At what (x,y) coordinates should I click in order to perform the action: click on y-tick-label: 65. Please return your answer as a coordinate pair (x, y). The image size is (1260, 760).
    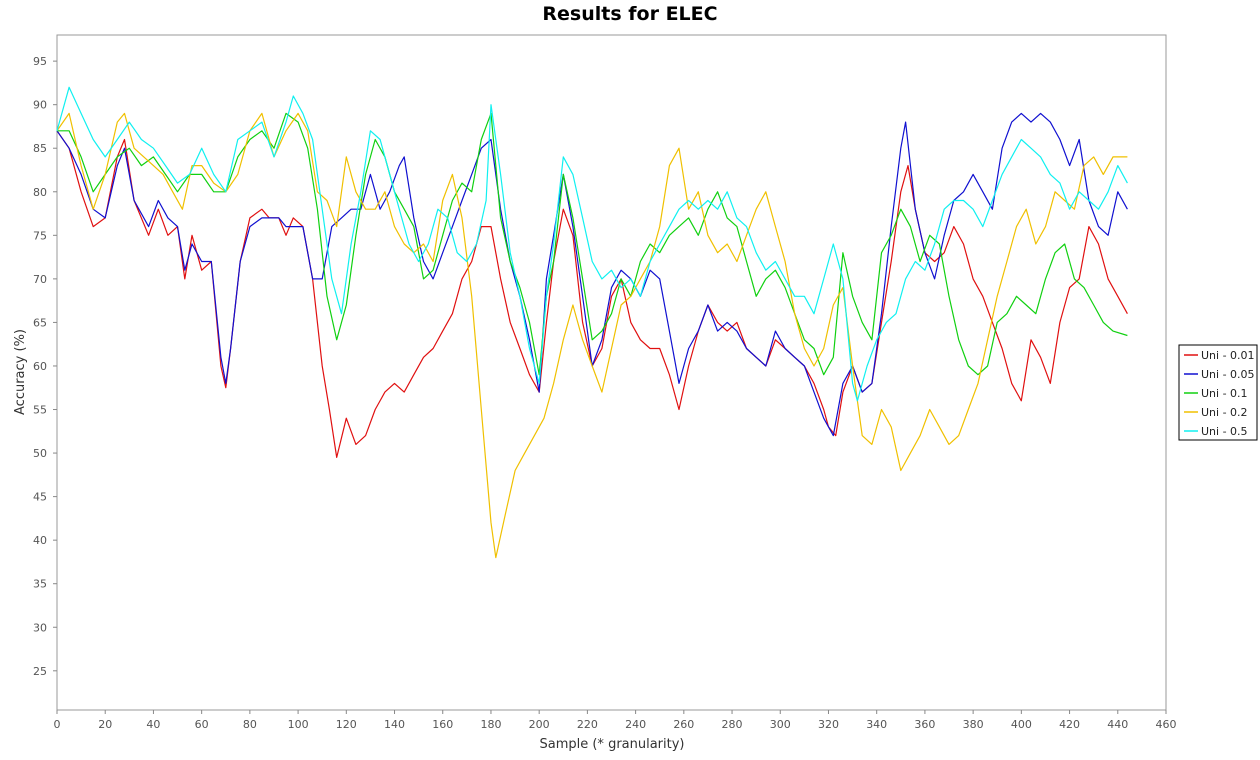
    Looking at the image, I should click on (40, 322).